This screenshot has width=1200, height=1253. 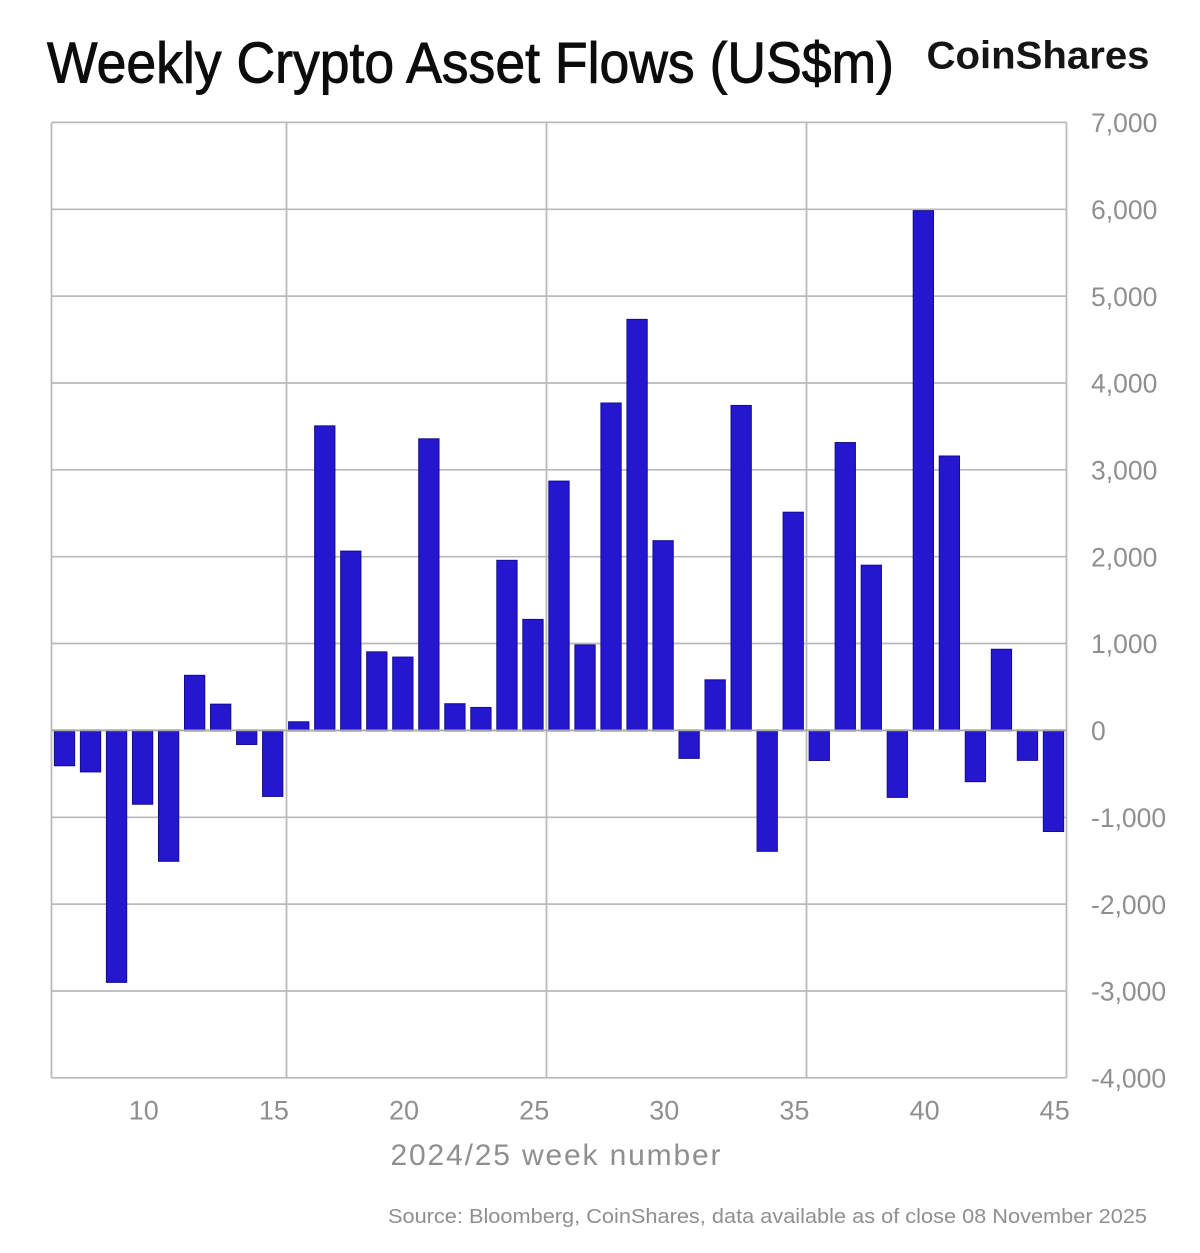 I want to click on svg-text: 35, so click(x=794, y=1111).